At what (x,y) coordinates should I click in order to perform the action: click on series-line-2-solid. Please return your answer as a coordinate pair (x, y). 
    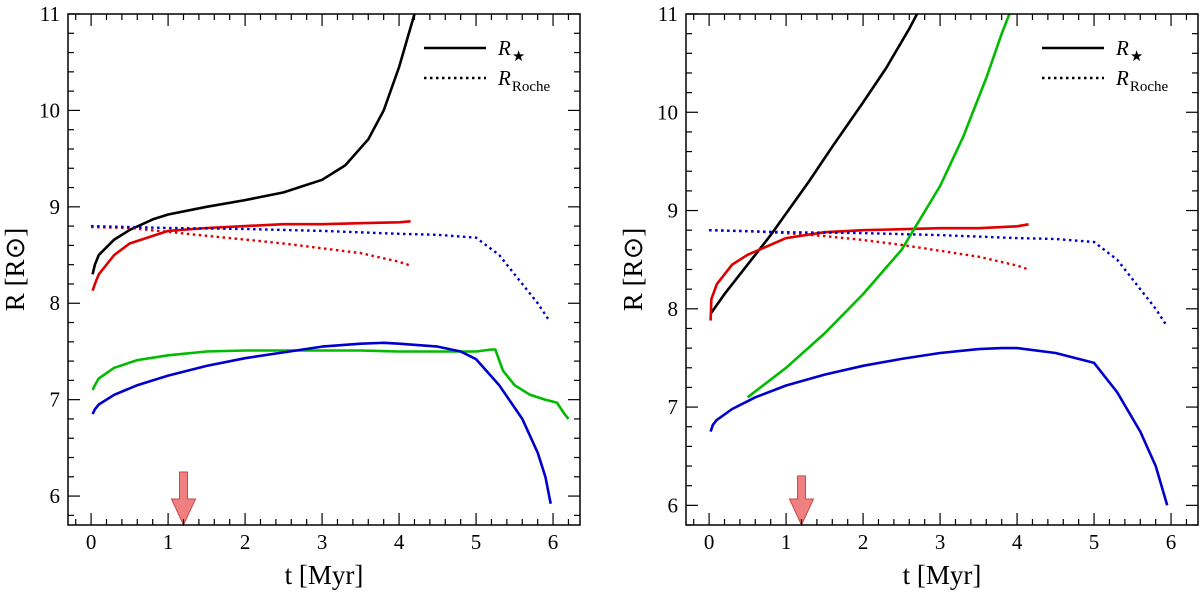
    Looking at the image, I should click on (869, 272).